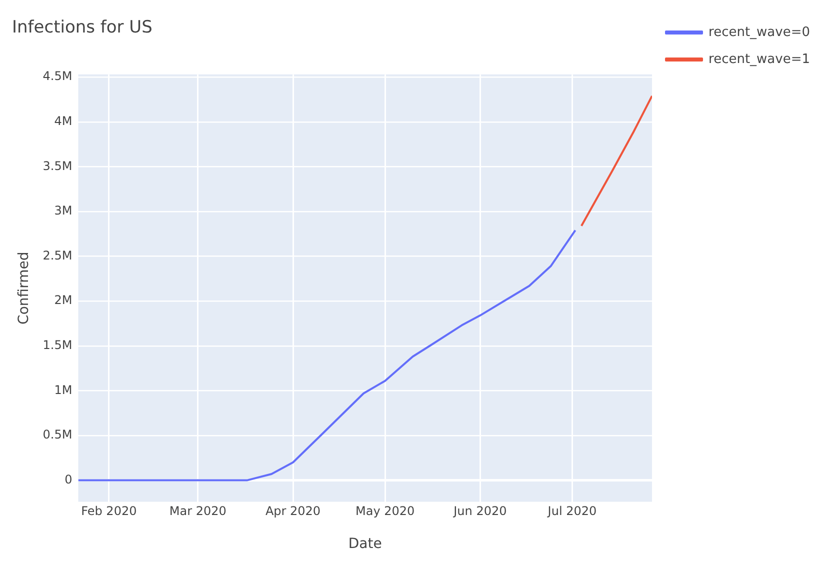 The width and height of the screenshot is (832, 569). What do you see at coordinates (365, 544) in the screenshot?
I see `x-axis-title: Date` at bounding box center [365, 544].